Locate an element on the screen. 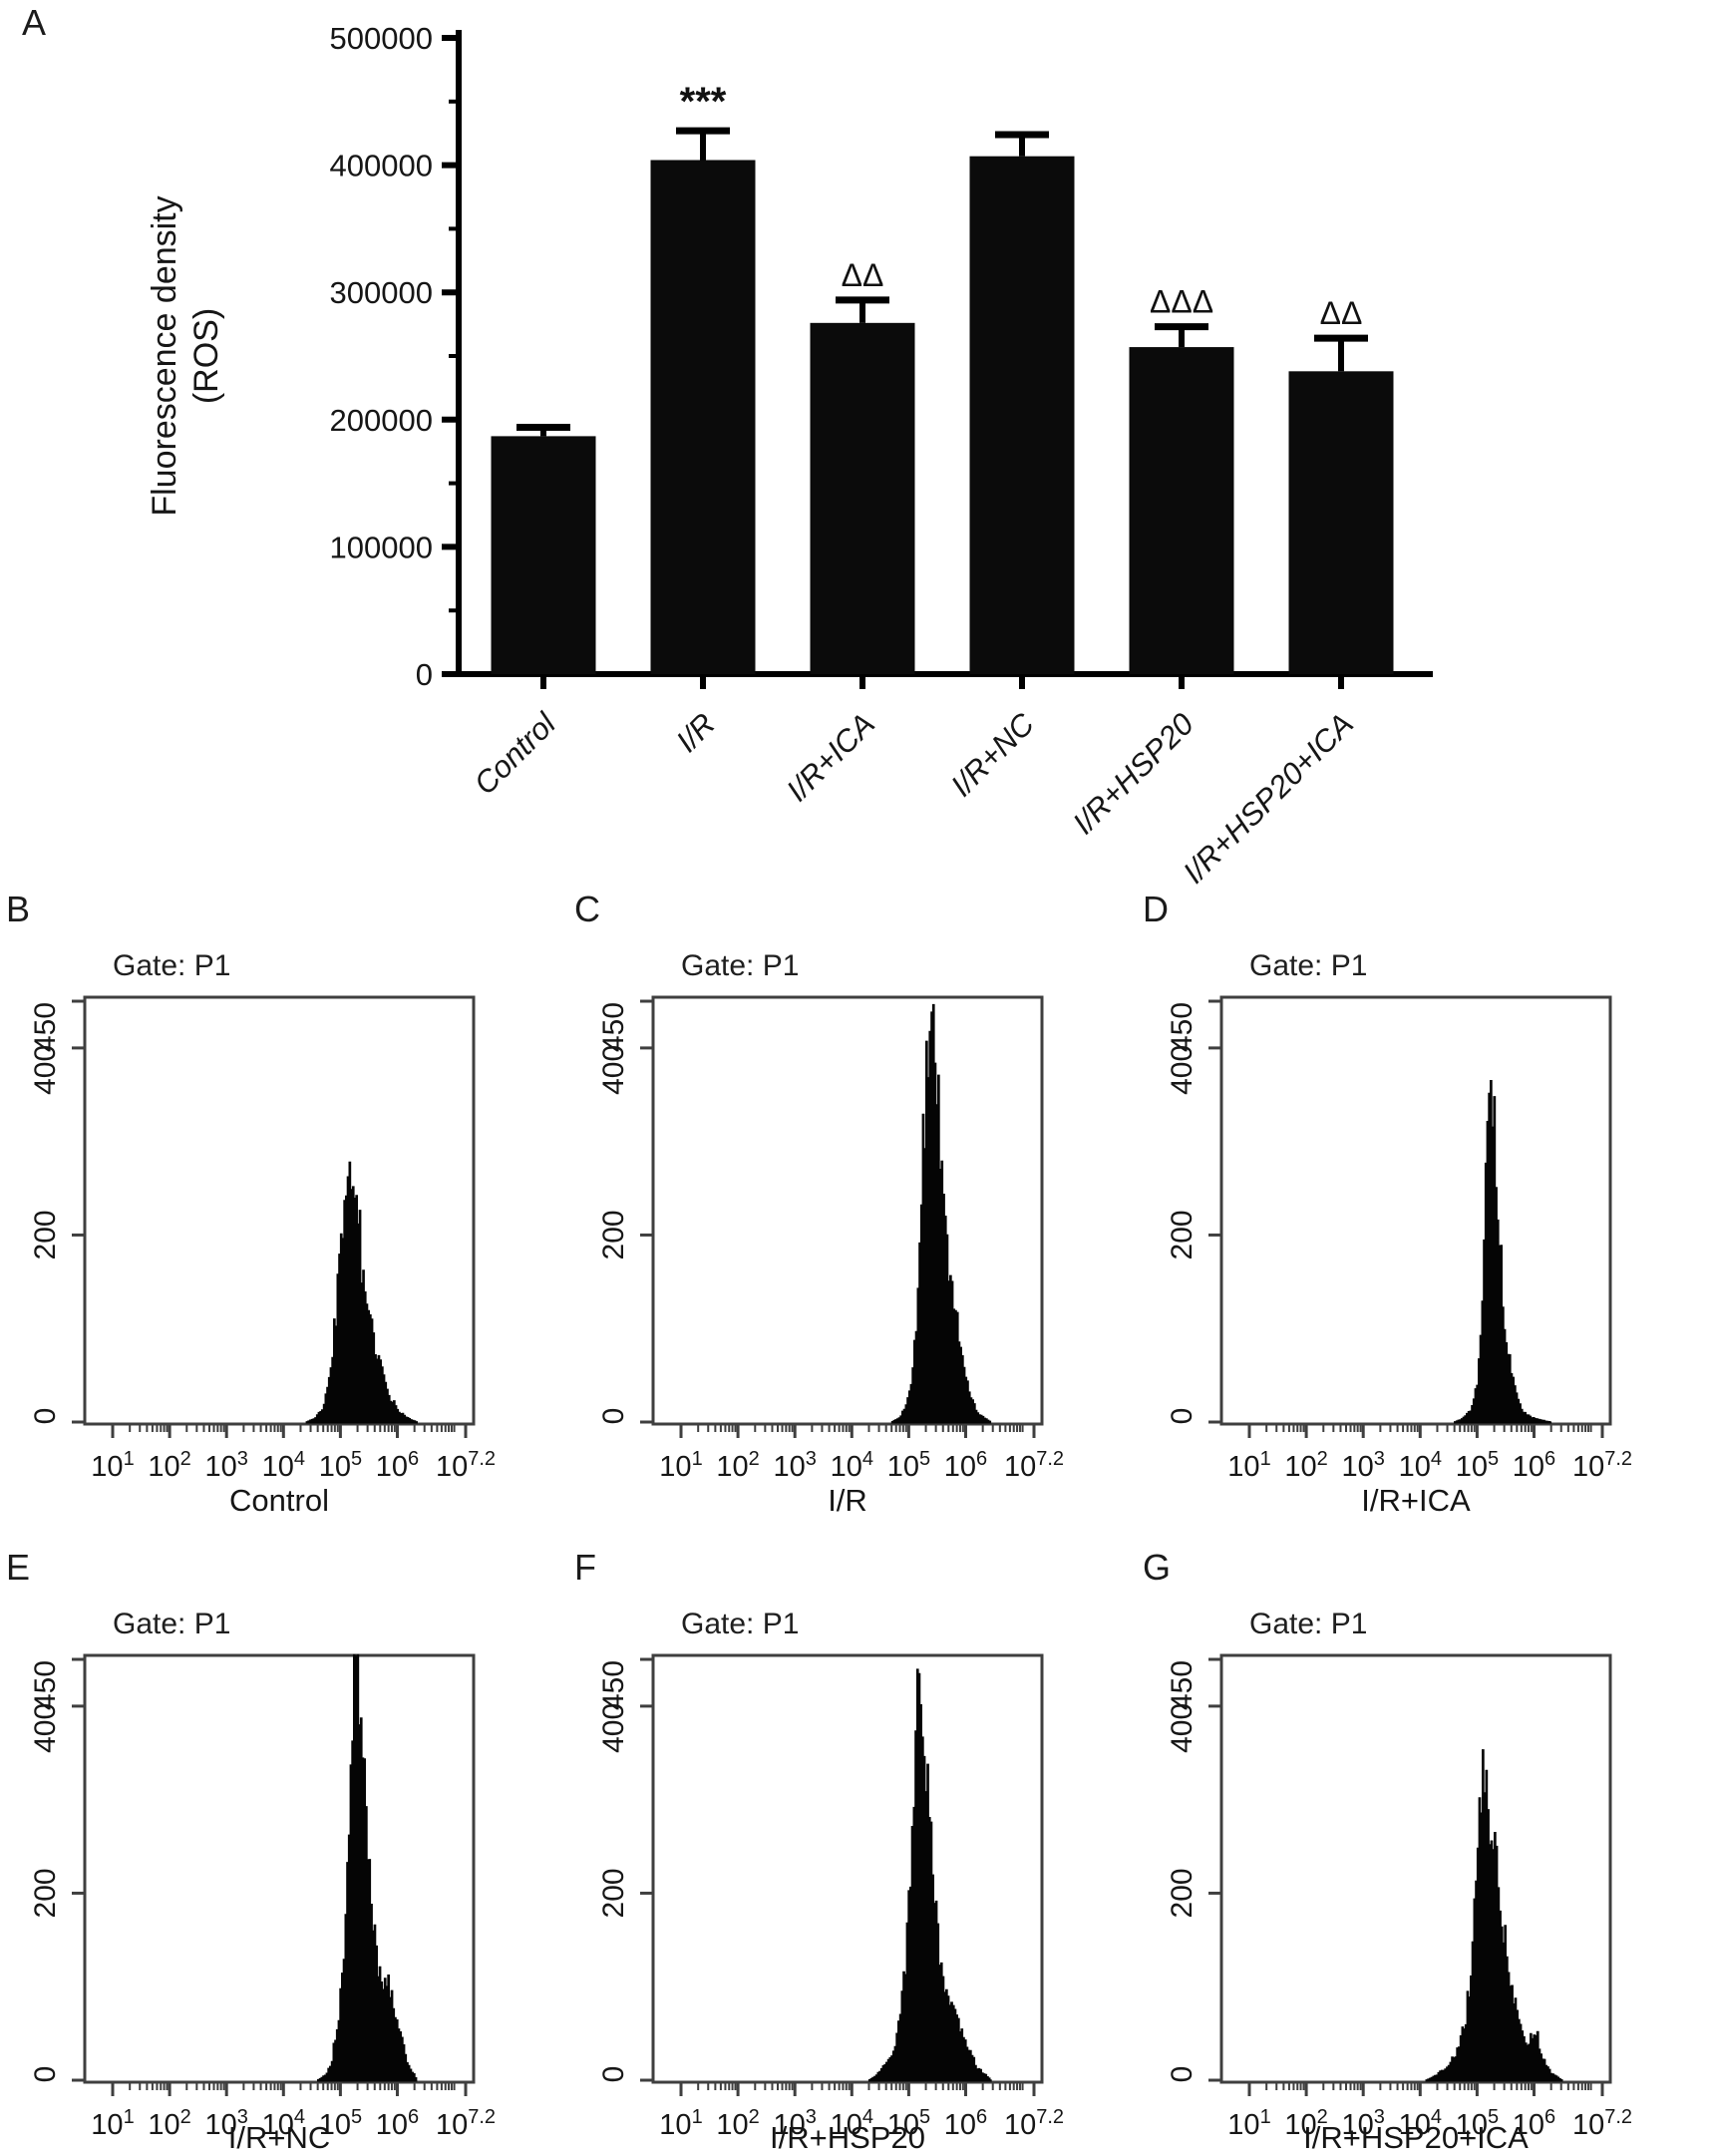 The width and height of the screenshot is (1714, 2156). panel-letter-e: E is located at coordinates (18, 1568).